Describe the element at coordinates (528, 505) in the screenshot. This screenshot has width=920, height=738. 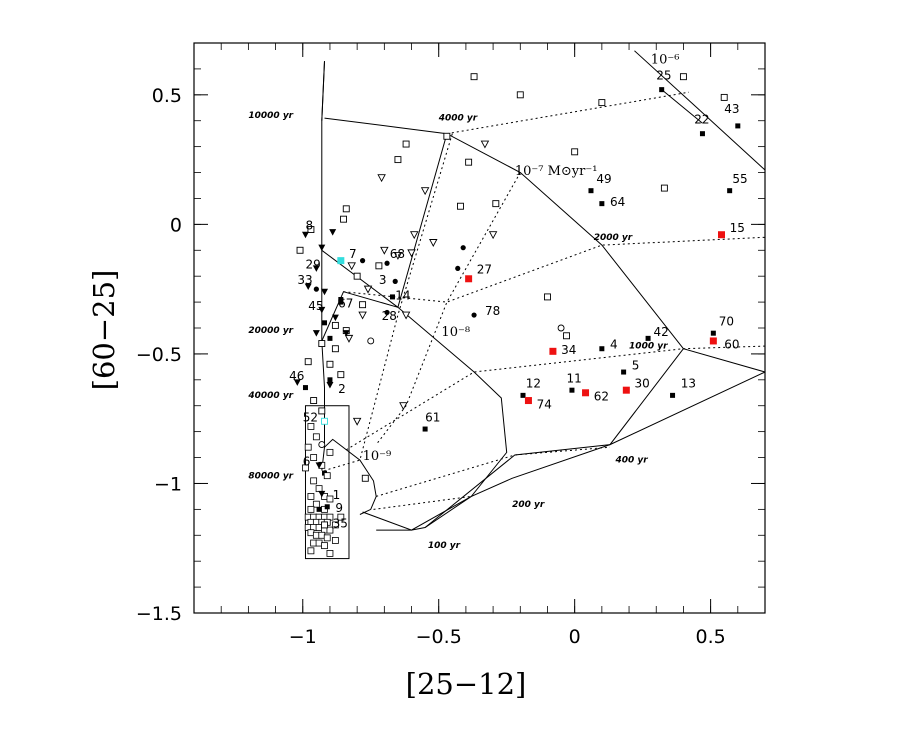
I see `annotation-age: 200 yr` at that location.